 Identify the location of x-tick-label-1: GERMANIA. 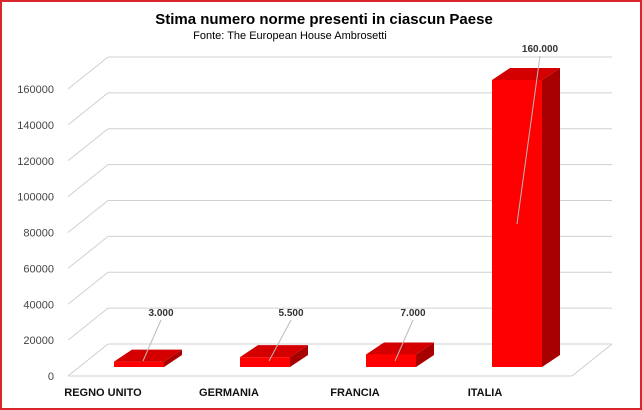
(229, 393).